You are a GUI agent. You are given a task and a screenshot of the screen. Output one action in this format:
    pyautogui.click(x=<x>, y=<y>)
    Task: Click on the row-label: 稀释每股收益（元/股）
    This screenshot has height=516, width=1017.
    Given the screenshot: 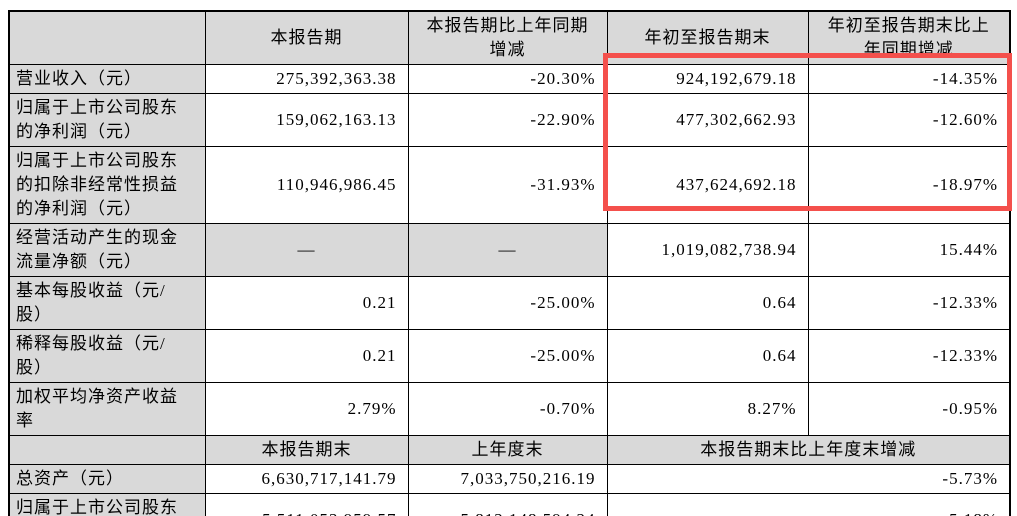 What is the action you would take?
    pyautogui.click(x=107, y=356)
    